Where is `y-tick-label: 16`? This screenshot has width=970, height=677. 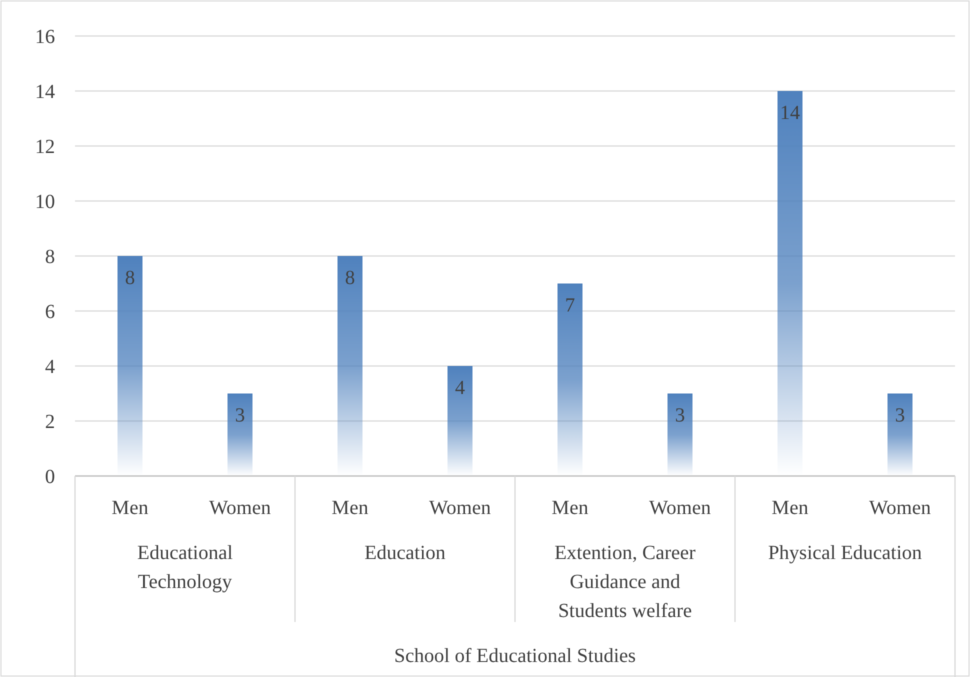
y-tick-label: 16 is located at coordinates (45, 37).